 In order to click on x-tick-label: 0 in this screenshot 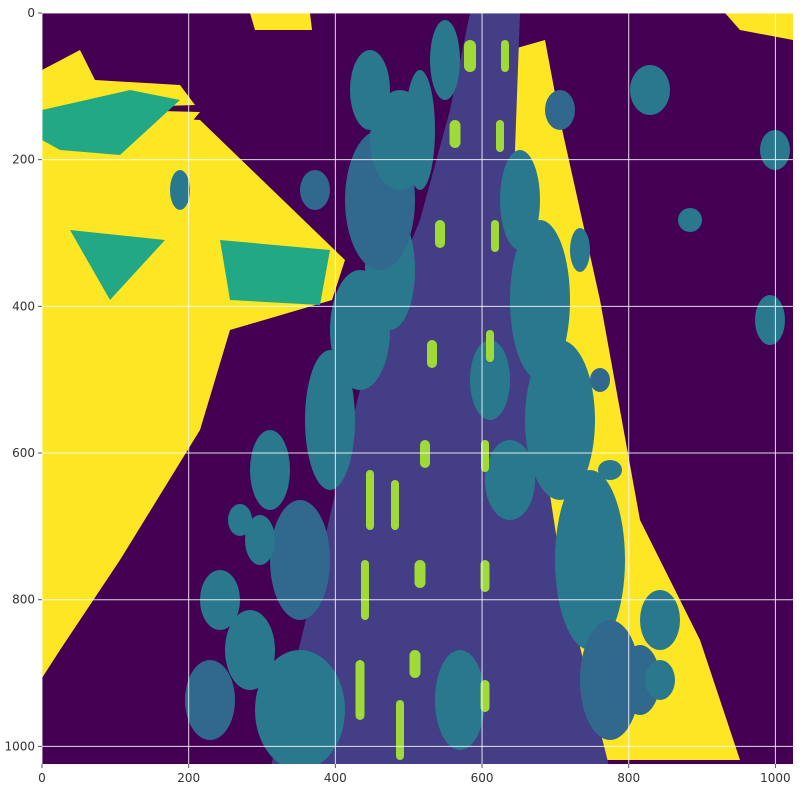, I will do `click(42, 778)`.